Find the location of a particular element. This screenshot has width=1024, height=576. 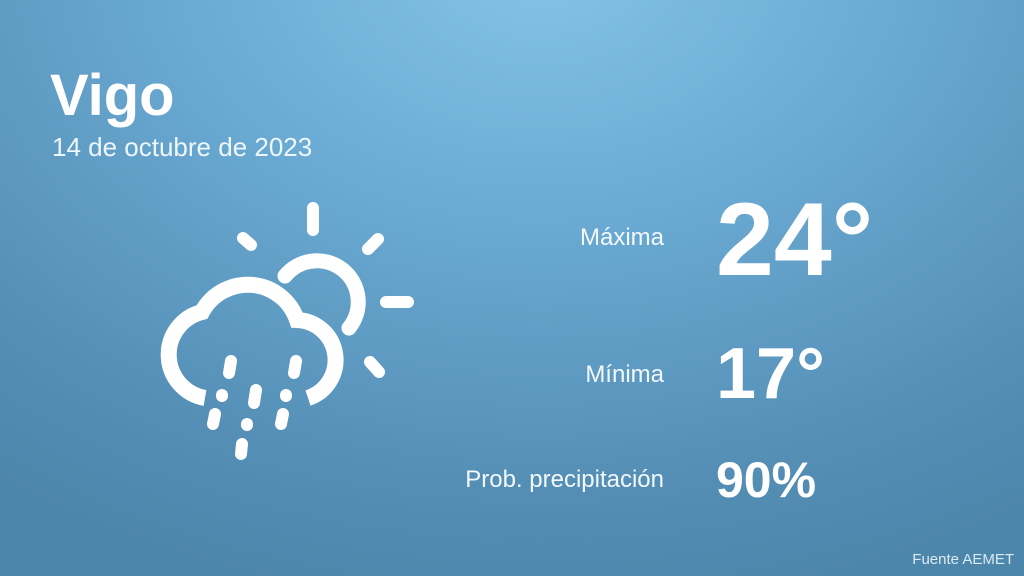

forecast-date: 14 de octubre de 2023 is located at coordinates (182, 147).